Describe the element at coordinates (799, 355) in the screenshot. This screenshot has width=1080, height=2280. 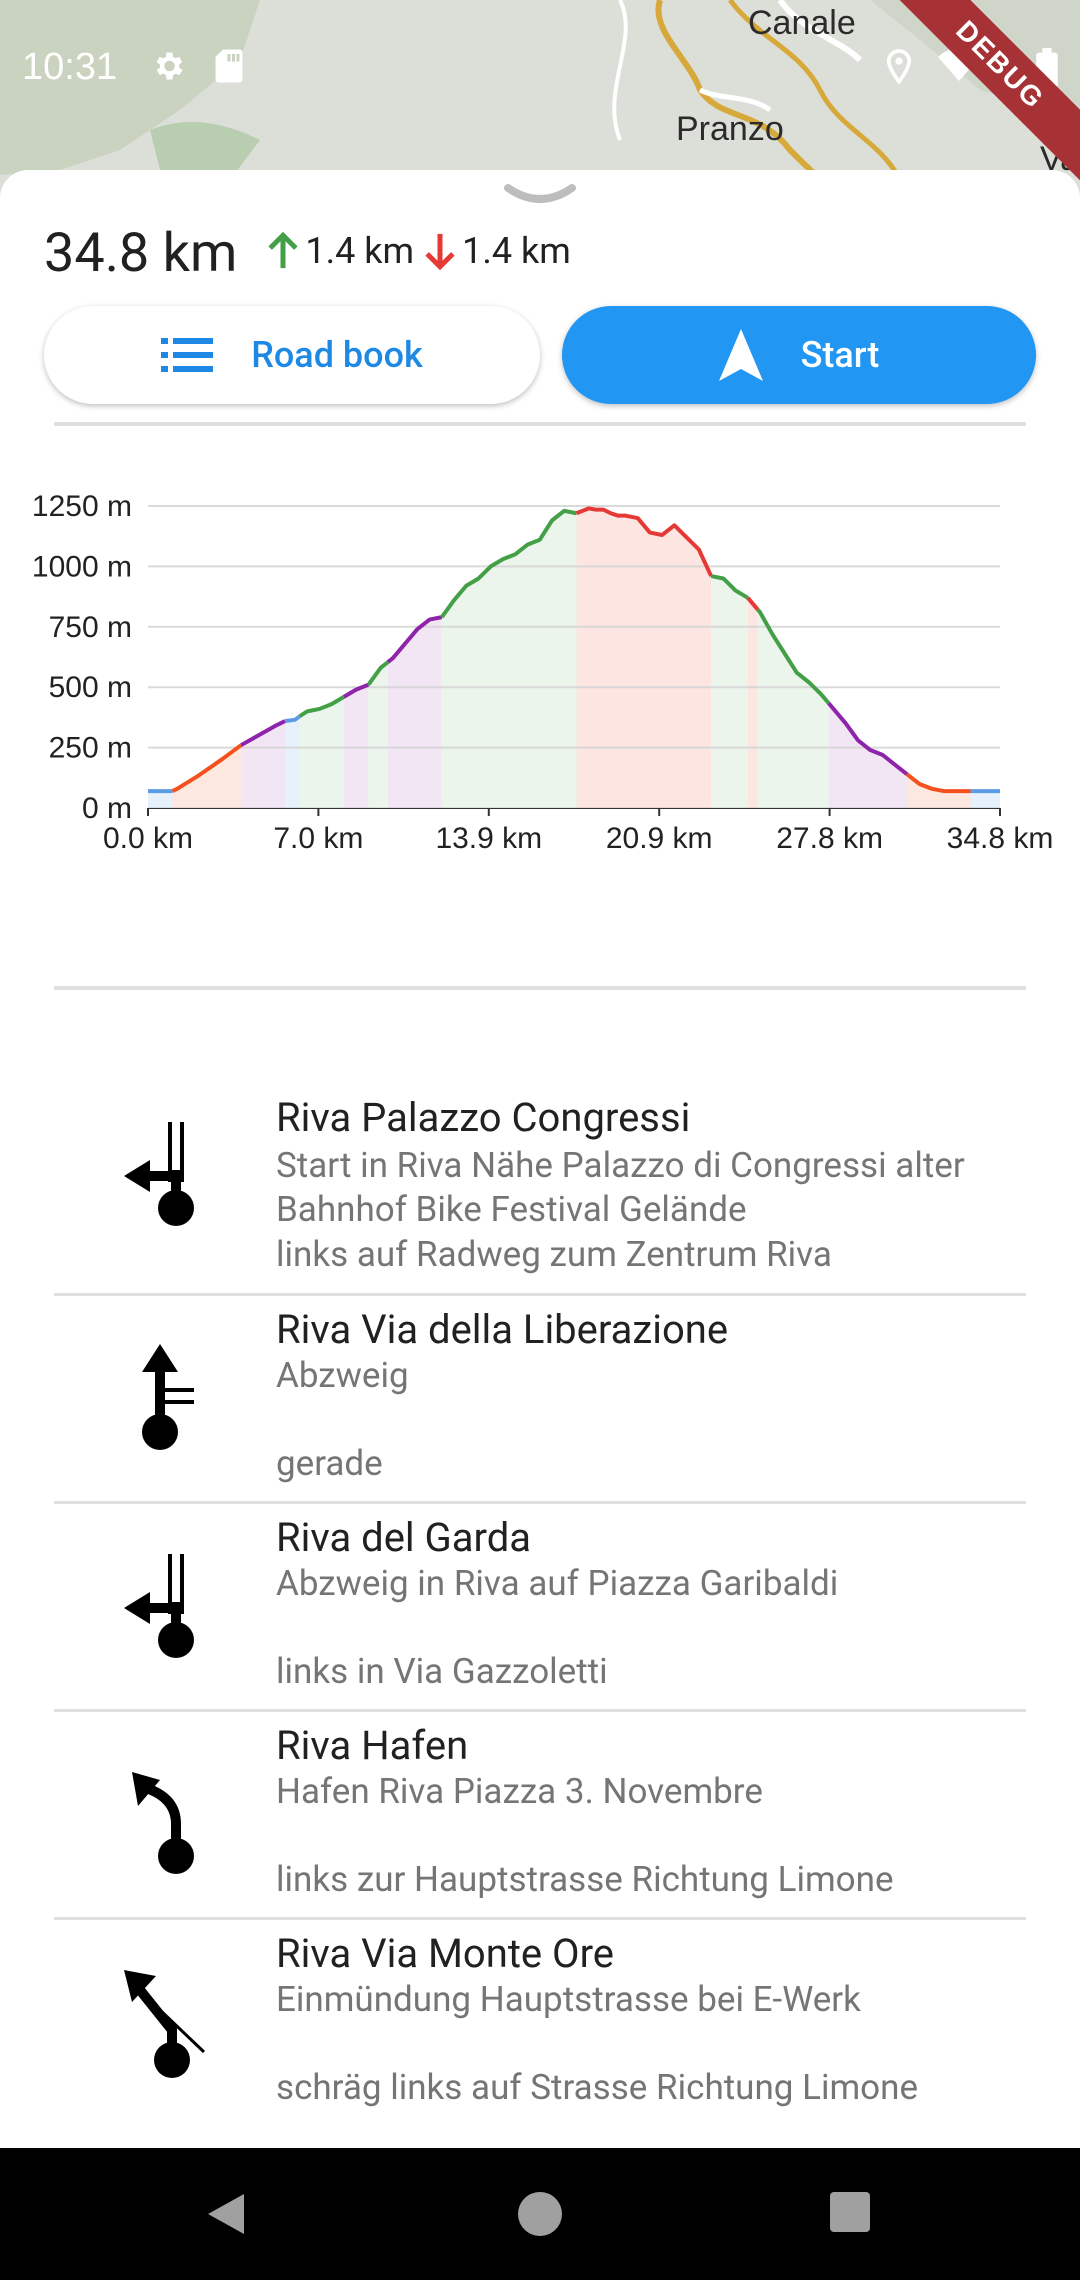
I see `start-navigation-button: Start` at that location.